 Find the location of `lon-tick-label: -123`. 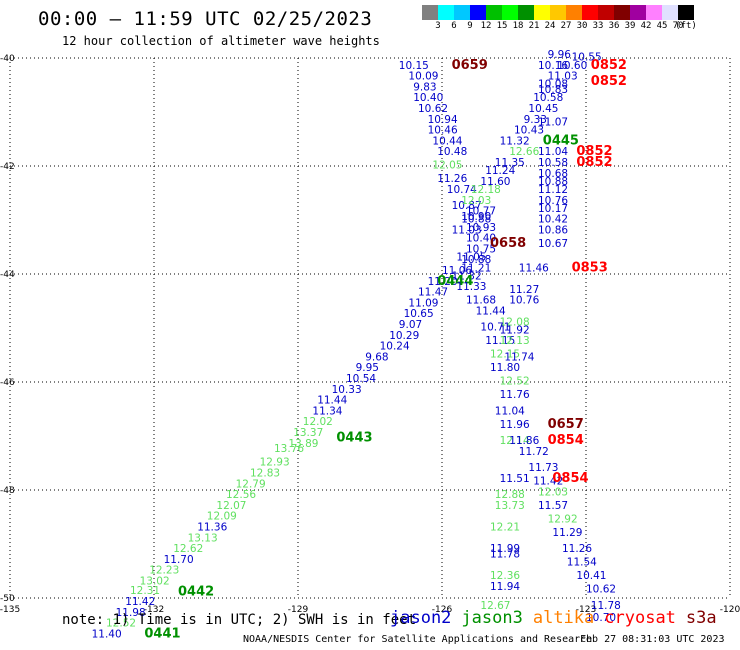

lon-tick-label: -123 is located at coordinates (586, 610).